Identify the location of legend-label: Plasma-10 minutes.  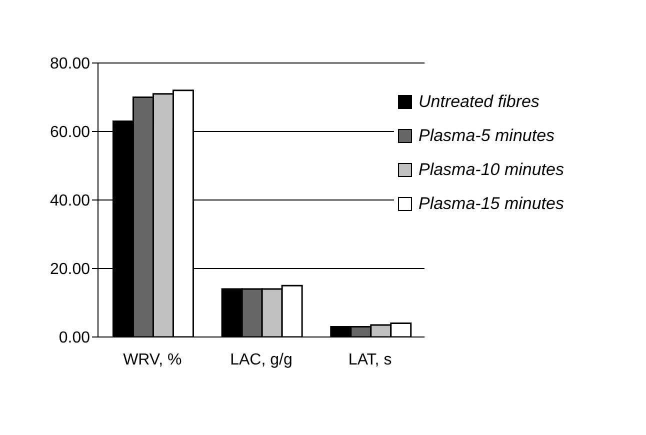
(491, 170).